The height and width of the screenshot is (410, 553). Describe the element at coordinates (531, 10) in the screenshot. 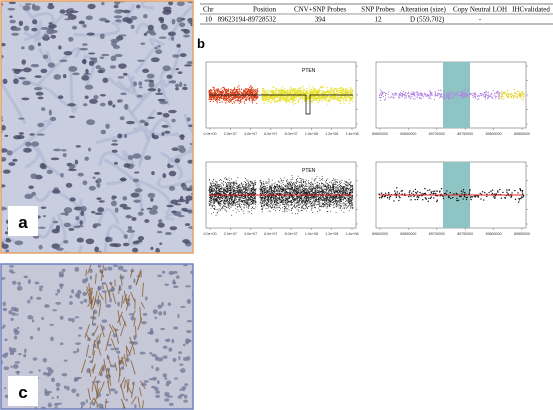

I see `table-header: IHCvalidated` at that location.